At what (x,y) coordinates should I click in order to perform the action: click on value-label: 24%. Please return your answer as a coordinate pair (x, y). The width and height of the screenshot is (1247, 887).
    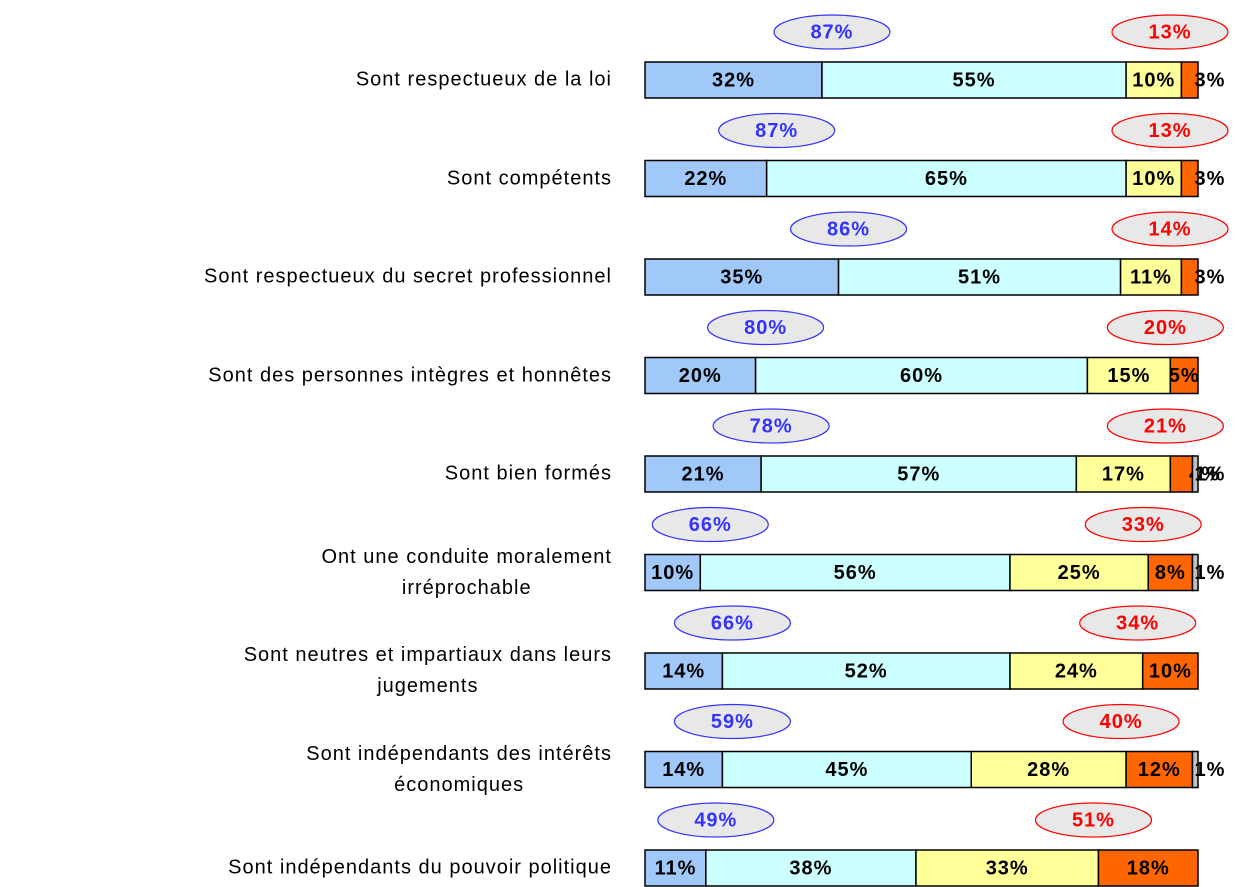
    Looking at the image, I should click on (1076, 671).